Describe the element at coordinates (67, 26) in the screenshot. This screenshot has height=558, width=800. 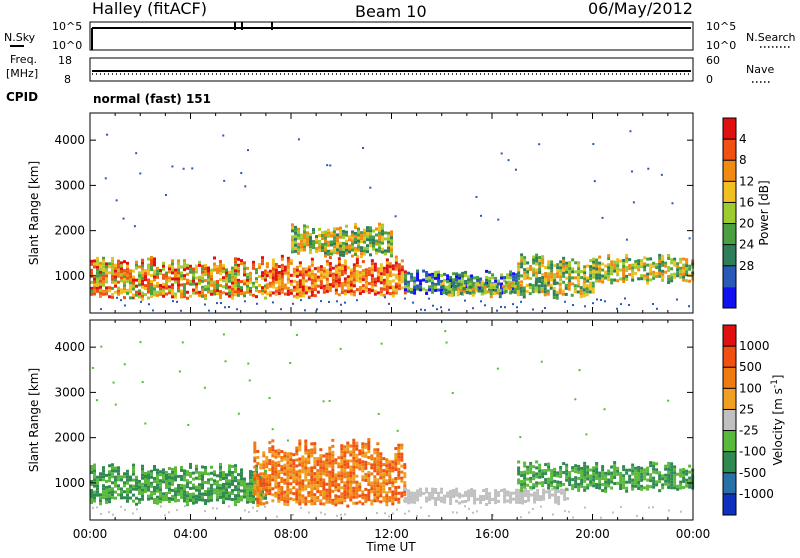
I see `nsky-tick-top: 10^5` at that location.